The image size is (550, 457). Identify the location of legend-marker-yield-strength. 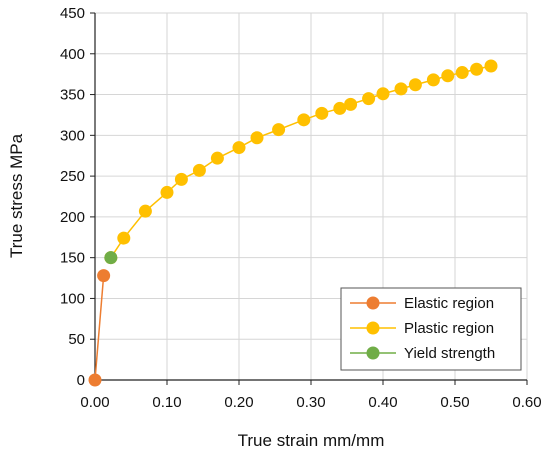
(373, 353).